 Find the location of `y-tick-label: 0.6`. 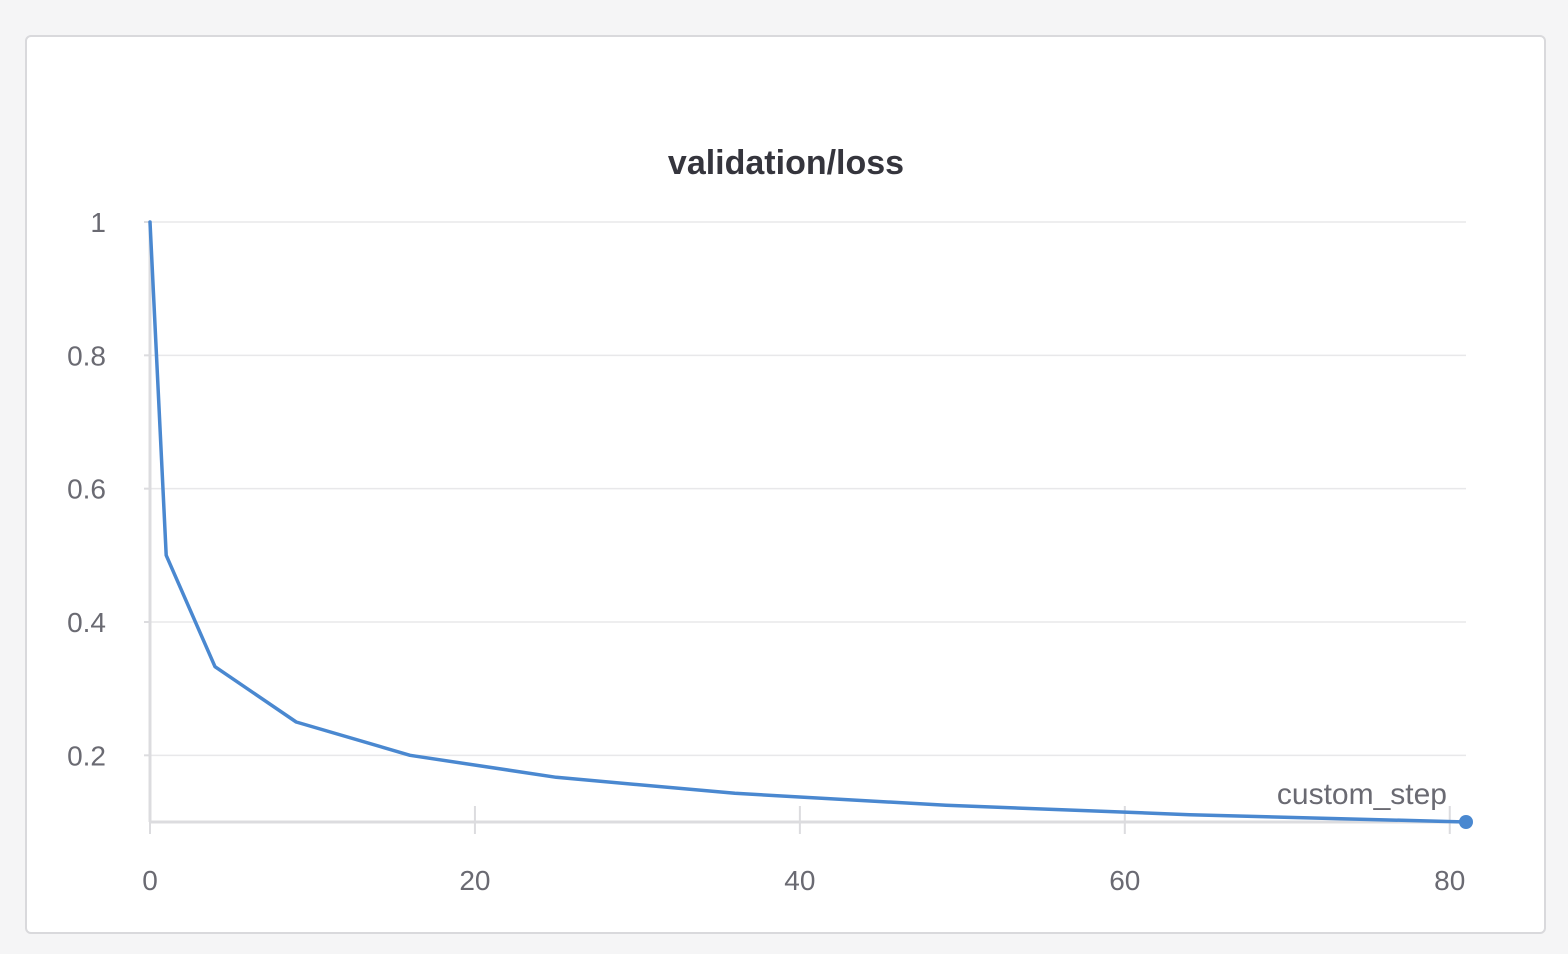

y-tick-label: 0.6 is located at coordinates (86, 489).